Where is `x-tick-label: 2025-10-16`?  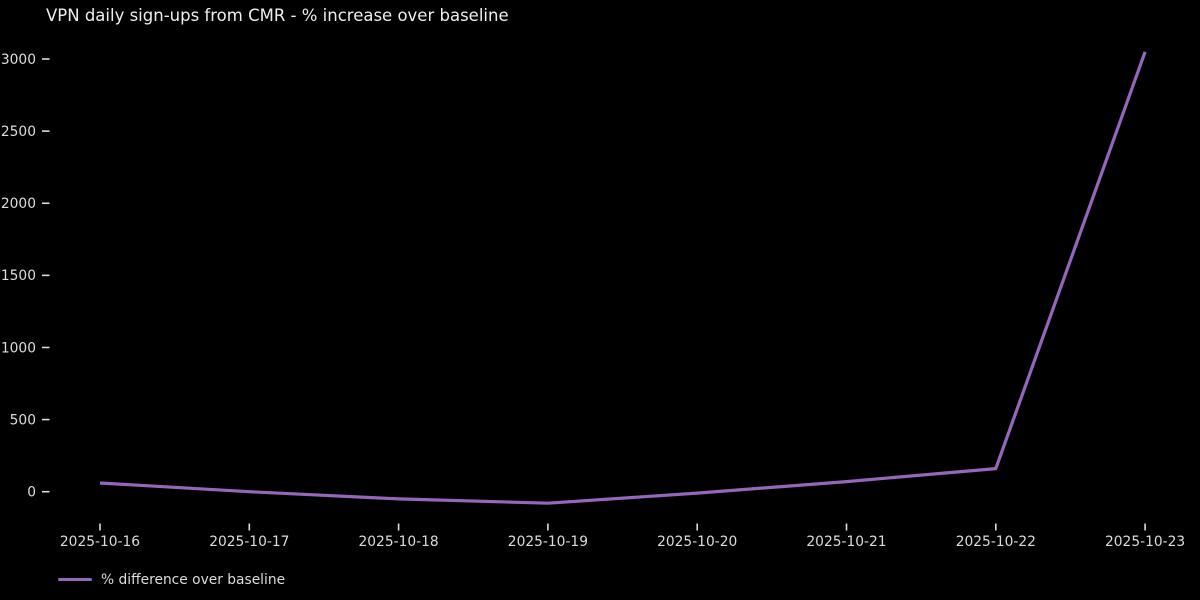
x-tick-label: 2025-10-16 is located at coordinates (100, 542).